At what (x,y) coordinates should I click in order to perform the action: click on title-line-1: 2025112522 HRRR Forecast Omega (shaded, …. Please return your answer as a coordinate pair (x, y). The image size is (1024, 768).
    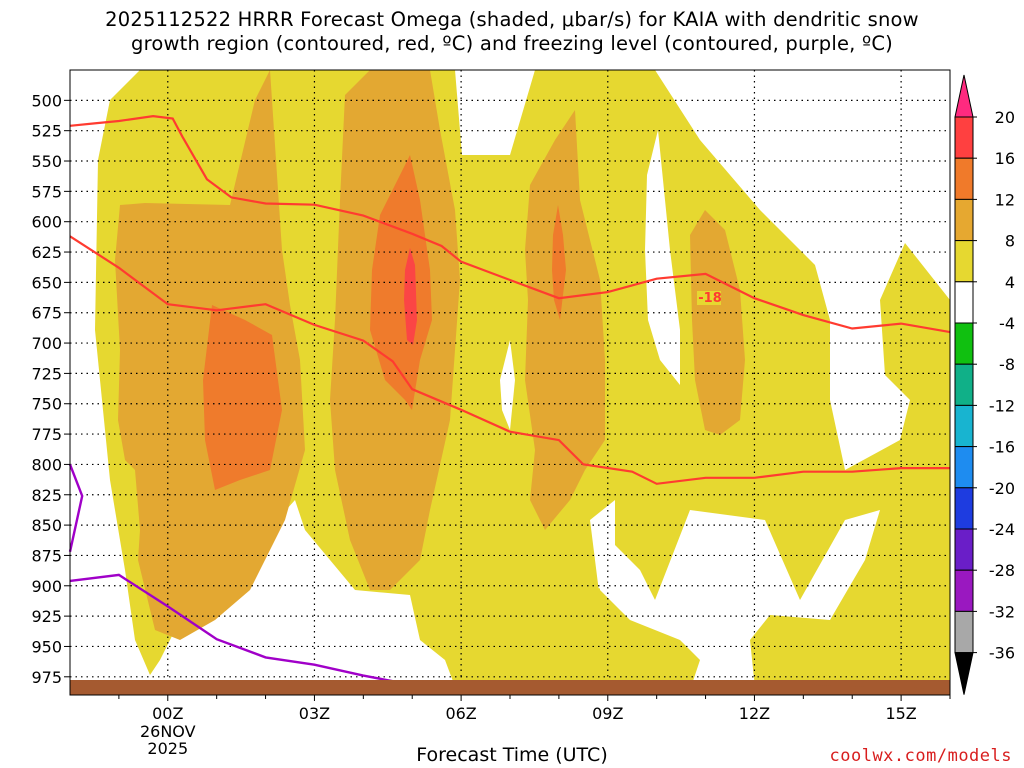
    Looking at the image, I should click on (512, 19).